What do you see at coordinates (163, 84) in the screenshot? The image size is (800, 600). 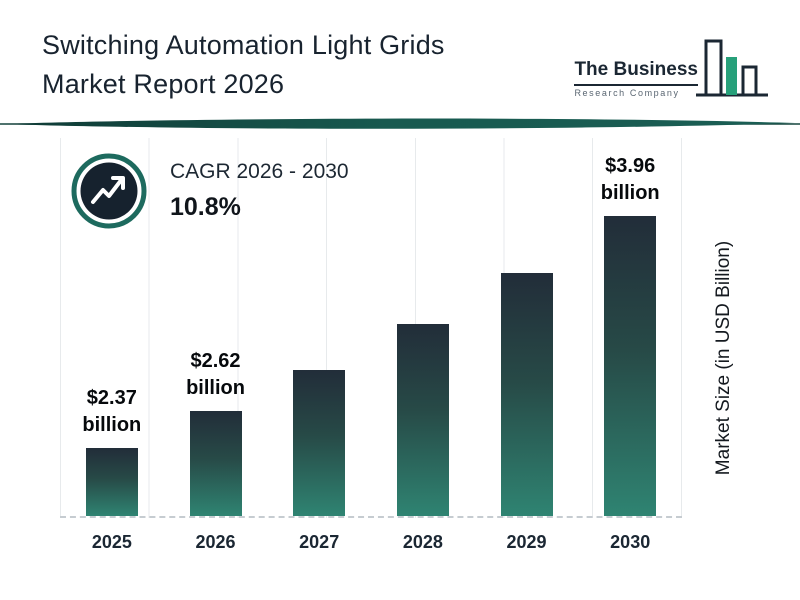 I see `page-title-line2: Market Report 2026` at bounding box center [163, 84].